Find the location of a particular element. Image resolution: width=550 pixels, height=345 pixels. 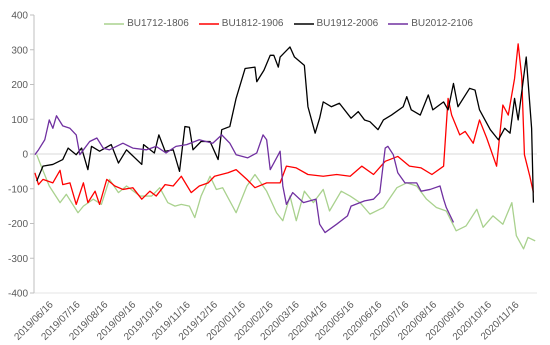

y-tick-label: 0 is located at coordinates (25, 155).